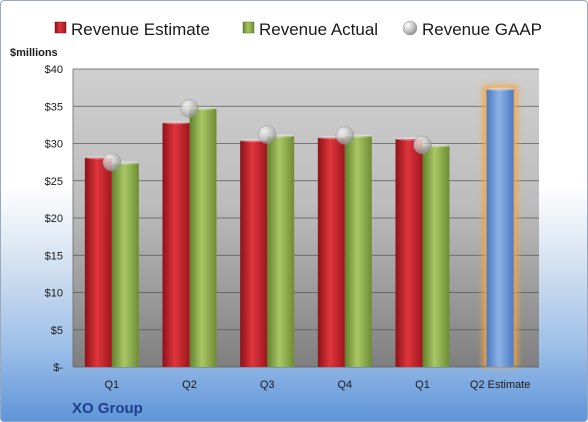  What do you see at coordinates (140, 29) in the screenshot?
I see `legend-label-revenue-estimate: Revenue Estimate` at bounding box center [140, 29].